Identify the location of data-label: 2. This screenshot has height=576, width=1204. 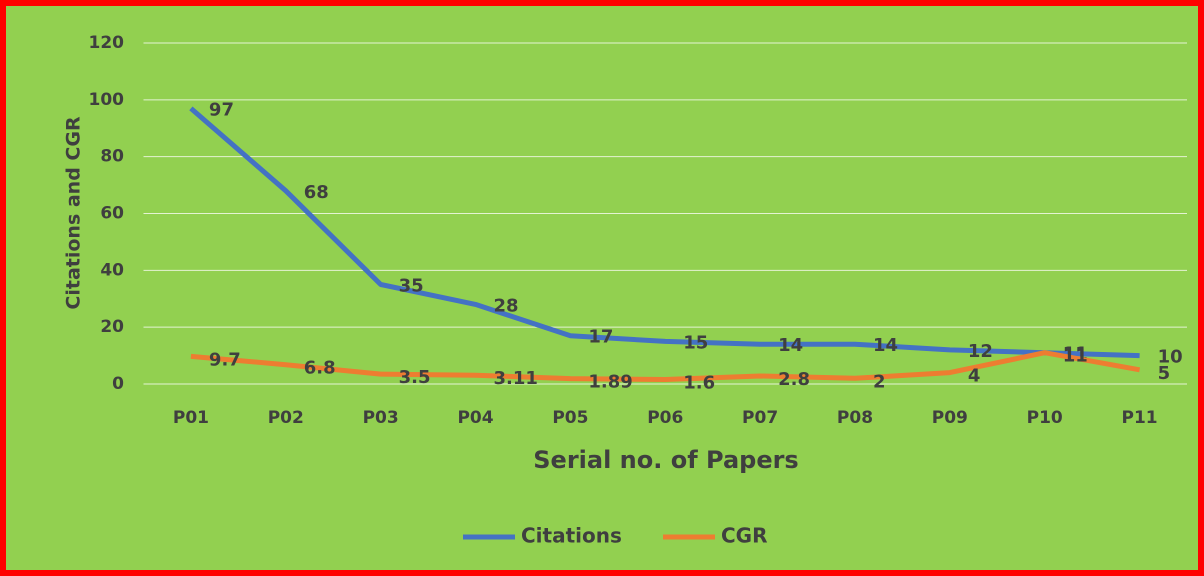
(879, 381).